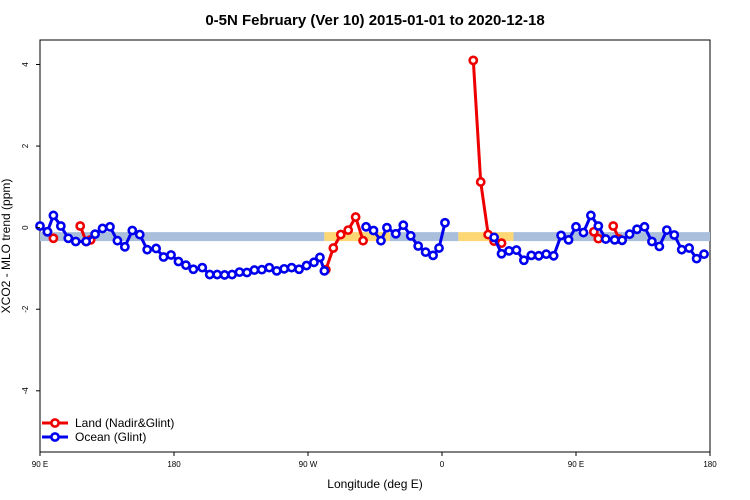 Image resolution: width=750 pixels, height=500 pixels. I want to click on y-tick-label: -2, so click(25, 309).